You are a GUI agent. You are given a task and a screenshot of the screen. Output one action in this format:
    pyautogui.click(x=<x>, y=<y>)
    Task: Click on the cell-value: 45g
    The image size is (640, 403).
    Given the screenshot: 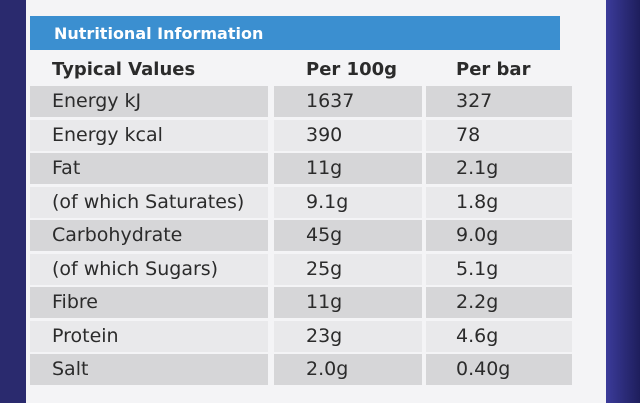 What is the action you would take?
    pyautogui.click(x=348, y=235)
    